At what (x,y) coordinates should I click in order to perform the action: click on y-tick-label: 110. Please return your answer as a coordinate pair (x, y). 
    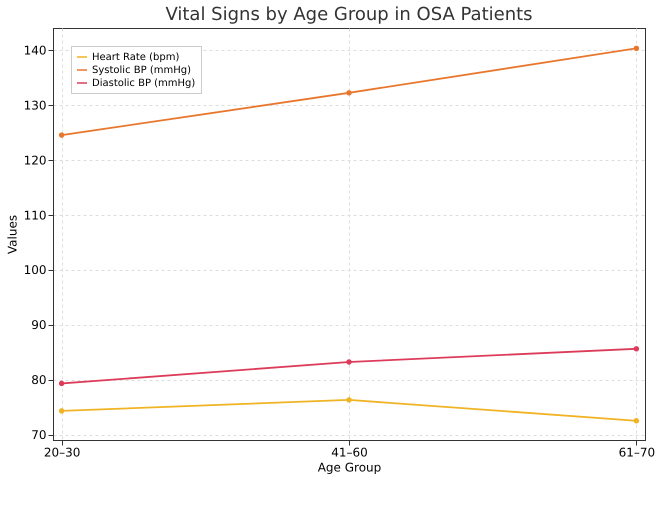
    Looking at the image, I should click on (35, 215).